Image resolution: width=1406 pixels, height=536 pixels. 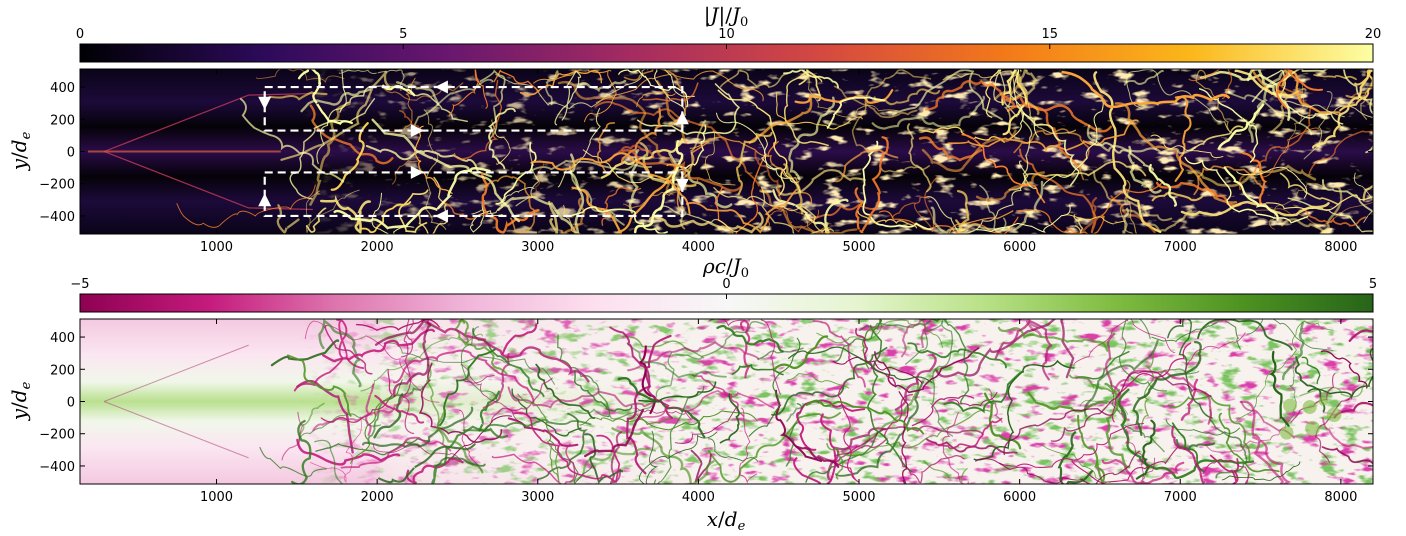 I want to click on y-tick-label: −200, so click(x=57, y=435).